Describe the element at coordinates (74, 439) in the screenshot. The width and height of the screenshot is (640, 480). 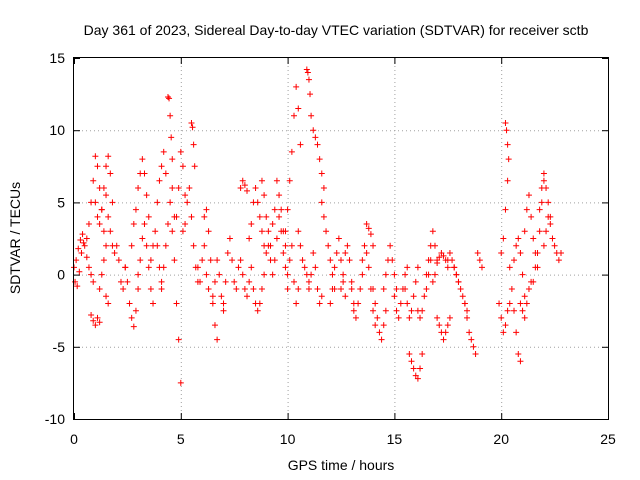
I see `x-tick-label: 0` at that location.